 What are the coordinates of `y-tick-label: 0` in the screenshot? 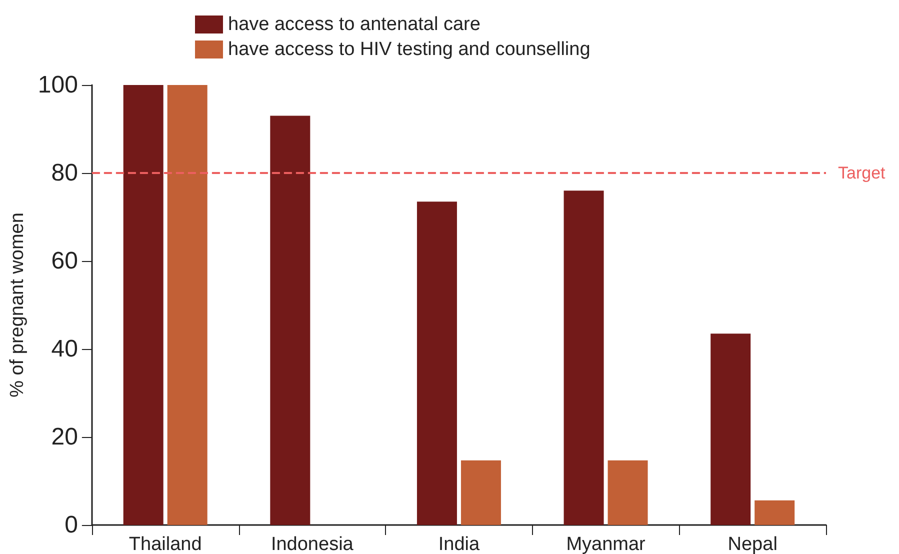 It's located at (71, 525).